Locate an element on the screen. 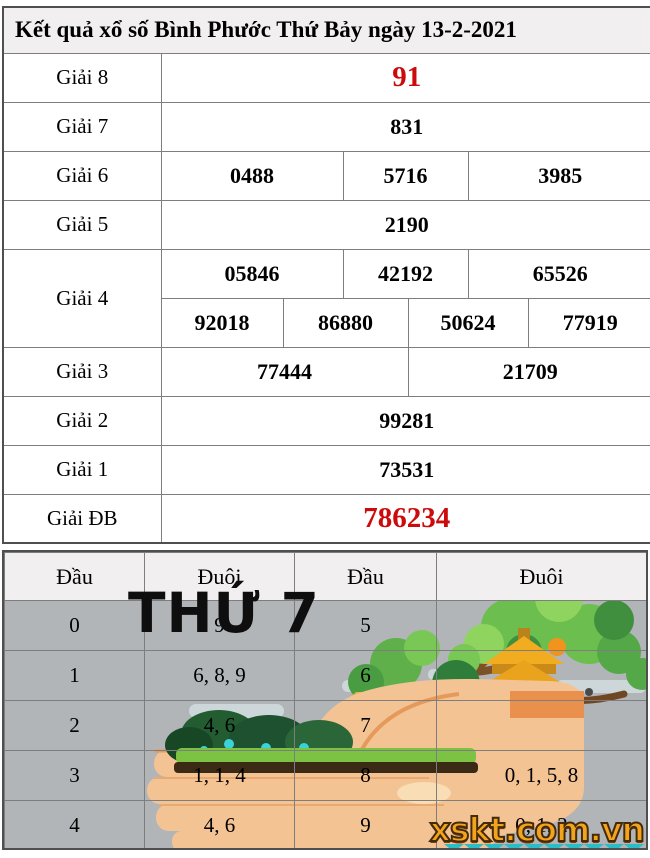 The image size is (650, 858). dau-value: 0 is located at coordinates (74, 625).